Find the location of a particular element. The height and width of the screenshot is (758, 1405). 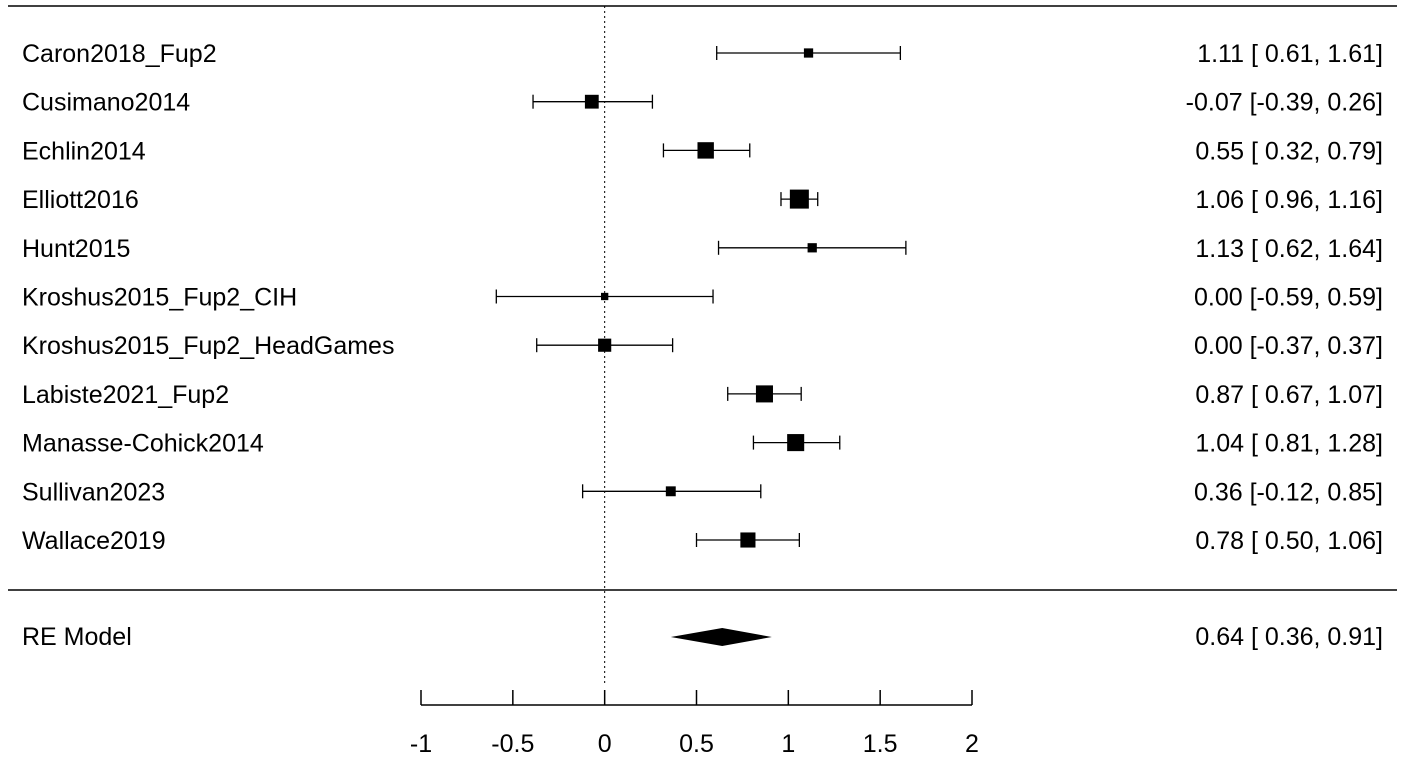

study-label: Elliott2016 is located at coordinates (80, 200).